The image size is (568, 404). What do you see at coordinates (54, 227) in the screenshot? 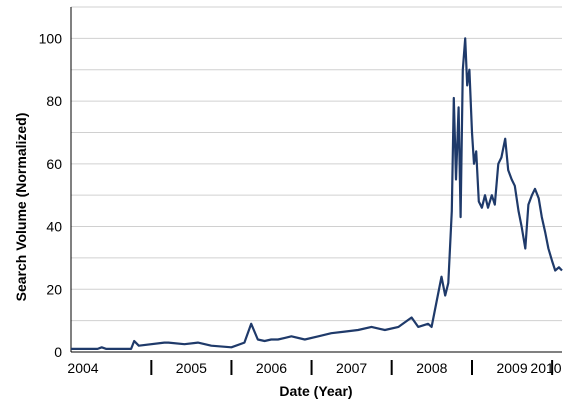
I see `y-tick-label: 40` at bounding box center [54, 227].